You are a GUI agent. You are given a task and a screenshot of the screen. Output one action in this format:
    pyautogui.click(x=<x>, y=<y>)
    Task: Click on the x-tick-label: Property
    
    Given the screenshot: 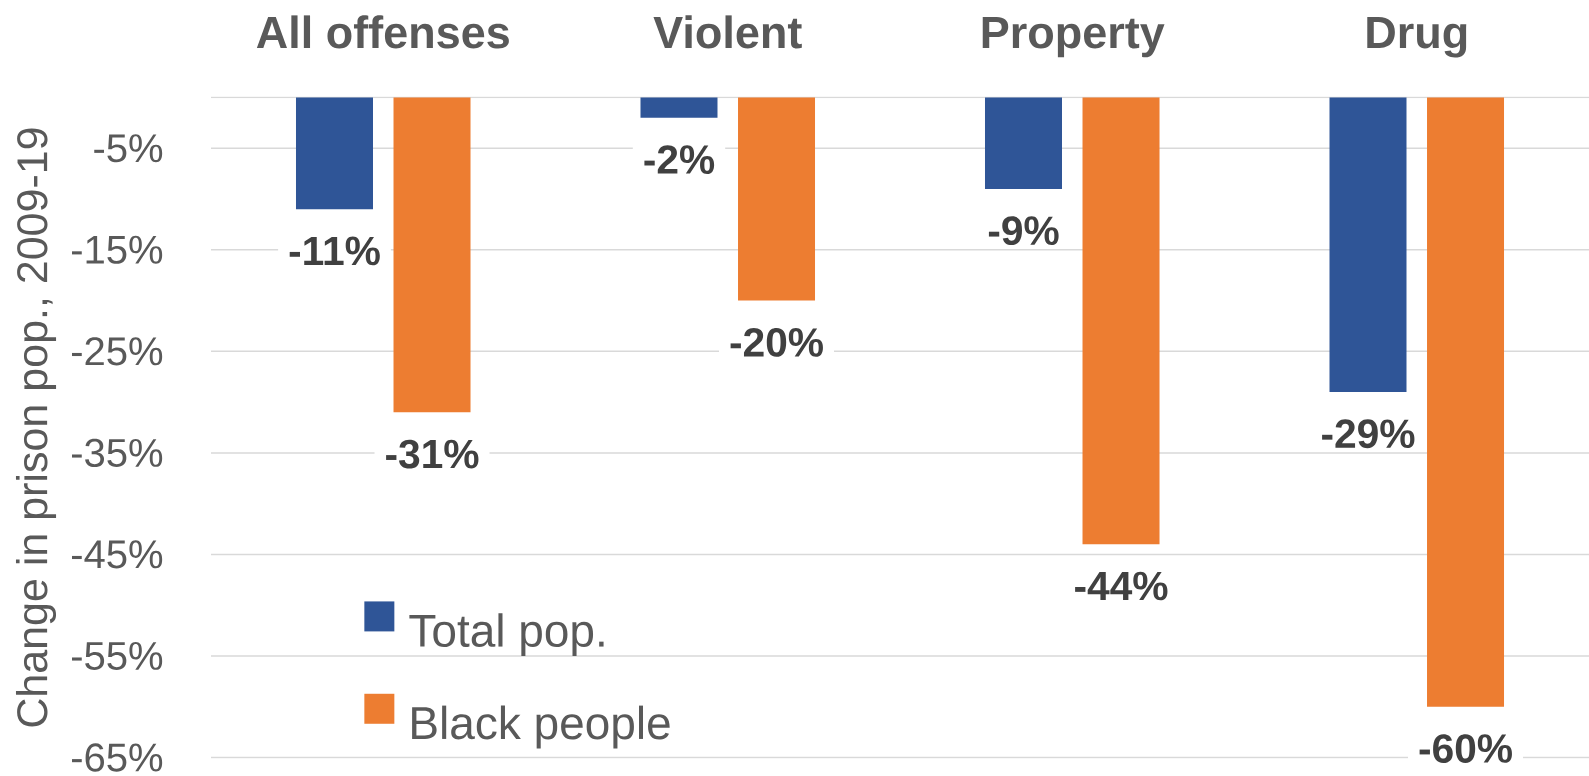 What is the action you would take?
    pyautogui.click(x=1073, y=37)
    